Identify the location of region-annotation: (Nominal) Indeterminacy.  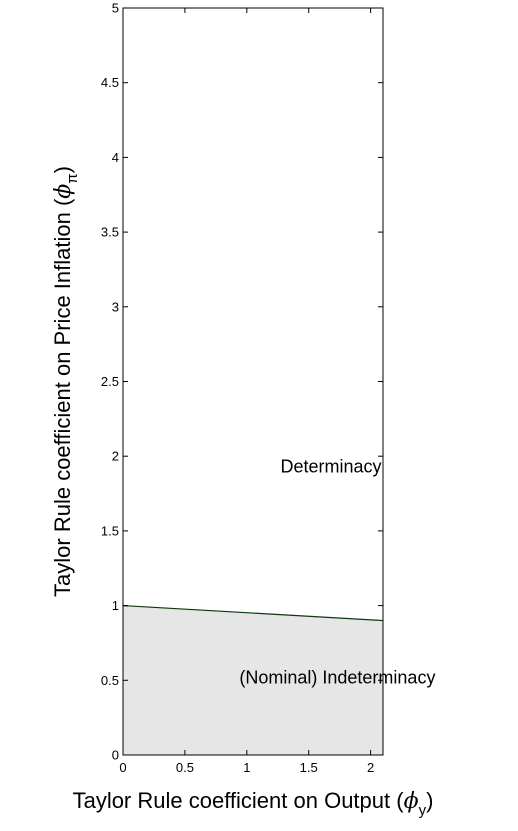
(337, 677).